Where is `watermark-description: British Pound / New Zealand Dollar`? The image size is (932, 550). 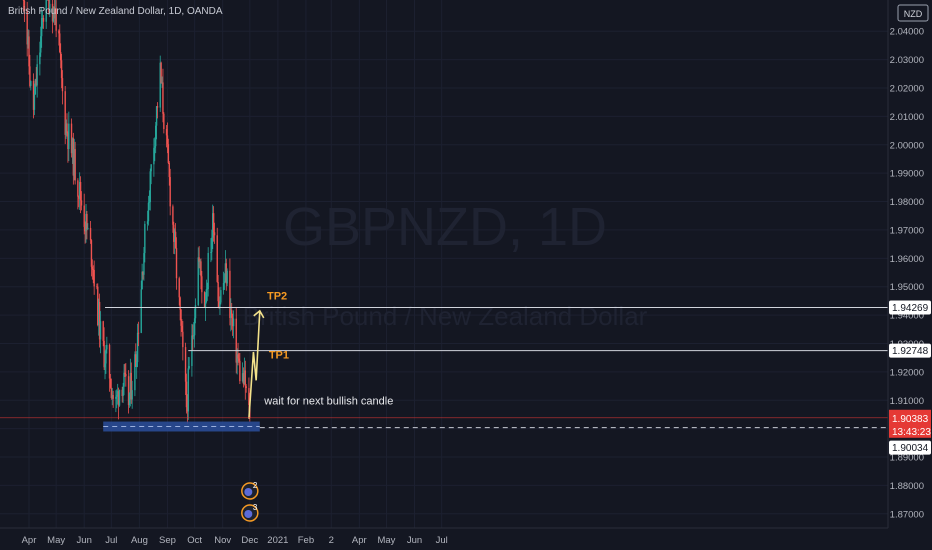 watermark-description: British Pound / New Zealand Dollar is located at coordinates (445, 316).